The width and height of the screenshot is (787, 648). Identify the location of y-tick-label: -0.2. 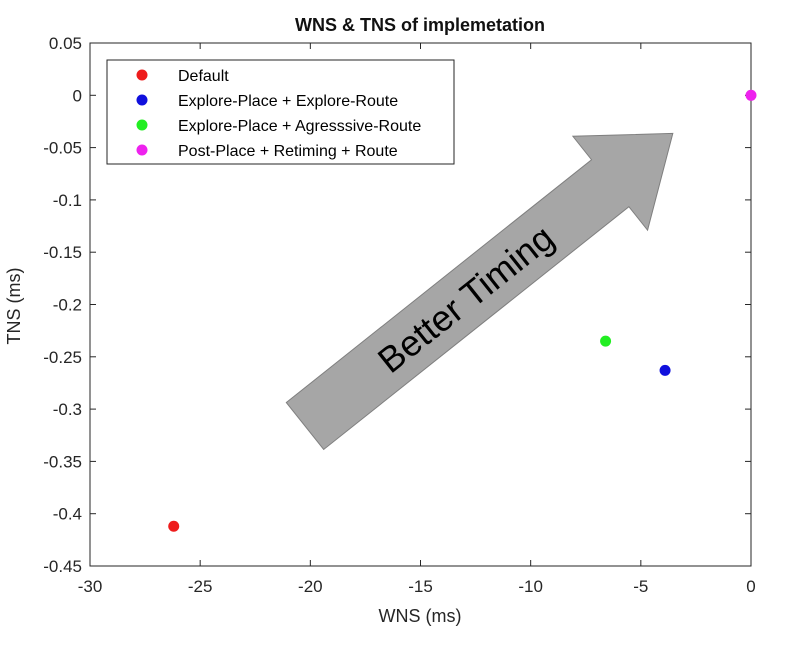
(67, 305).